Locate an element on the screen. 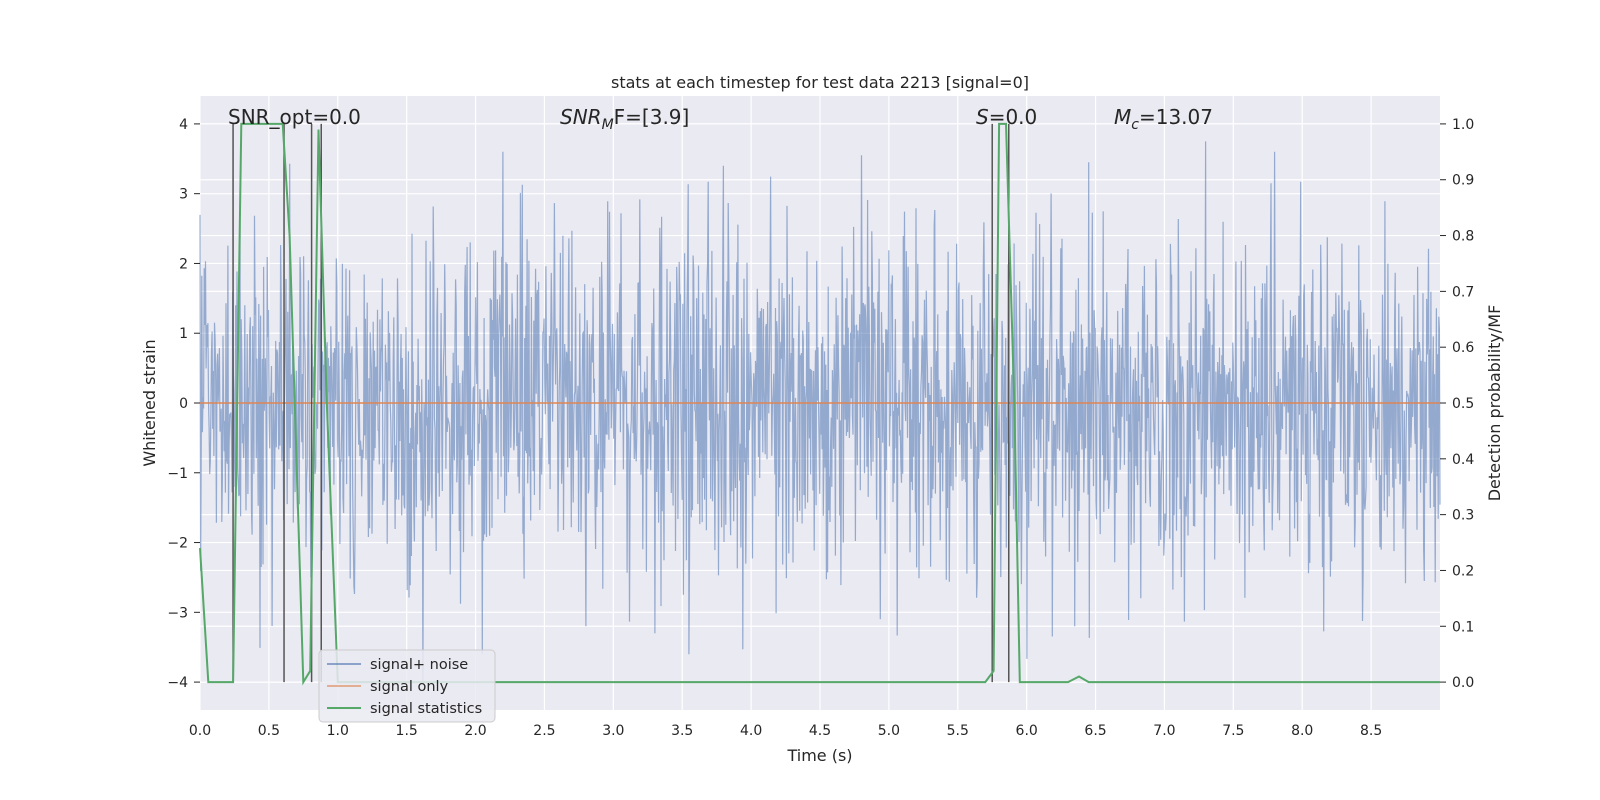 Image resolution: width=1600 pixels, height=800 pixels. y-right-tick-label: 0.2 is located at coordinates (1463, 571).